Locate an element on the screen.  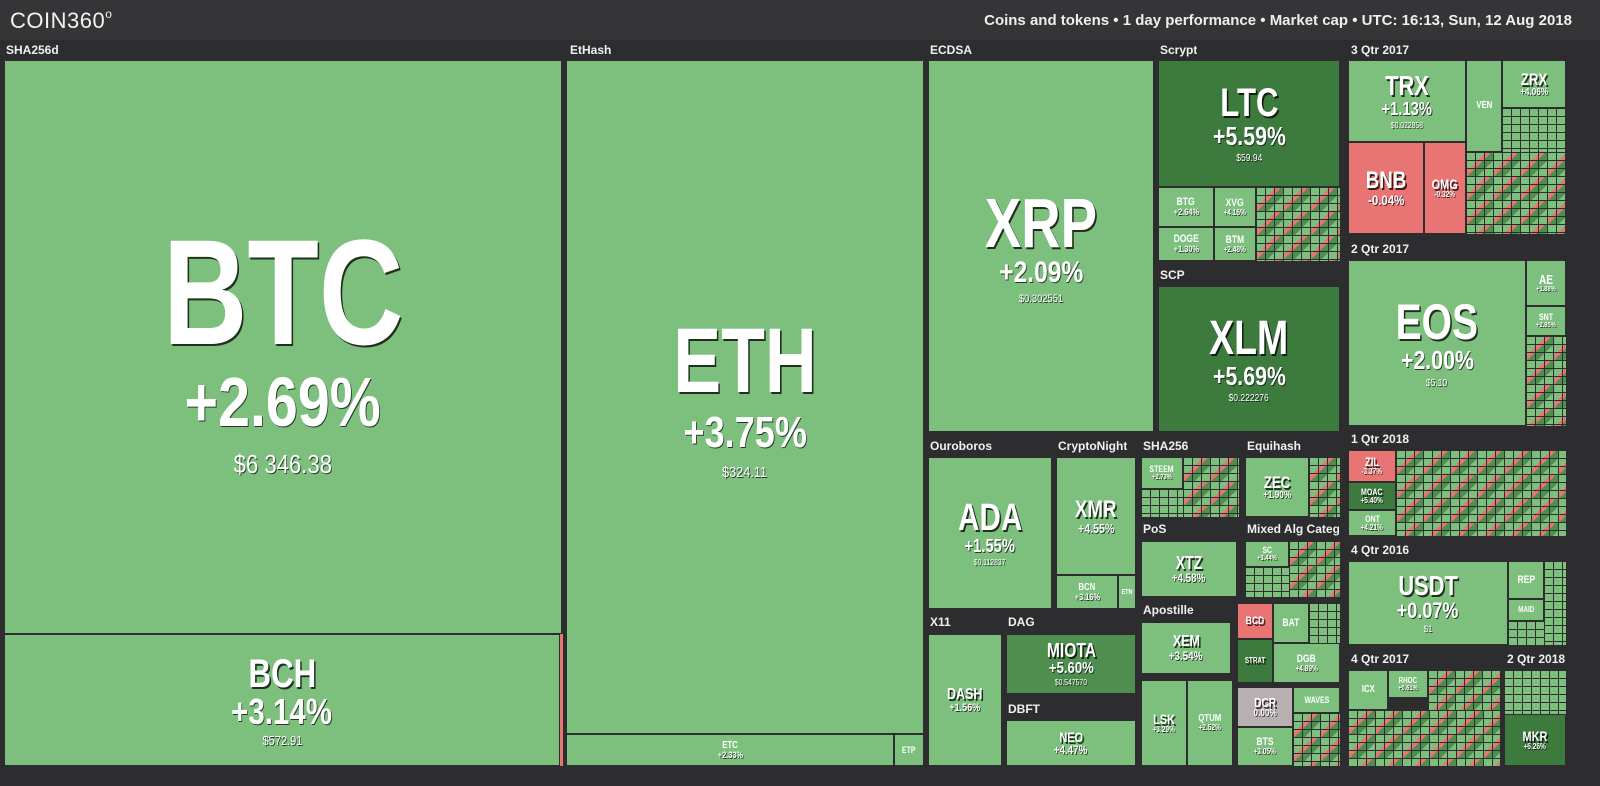
coin-tile-ont: ONT +4.21% is located at coordinates (1372, 523).